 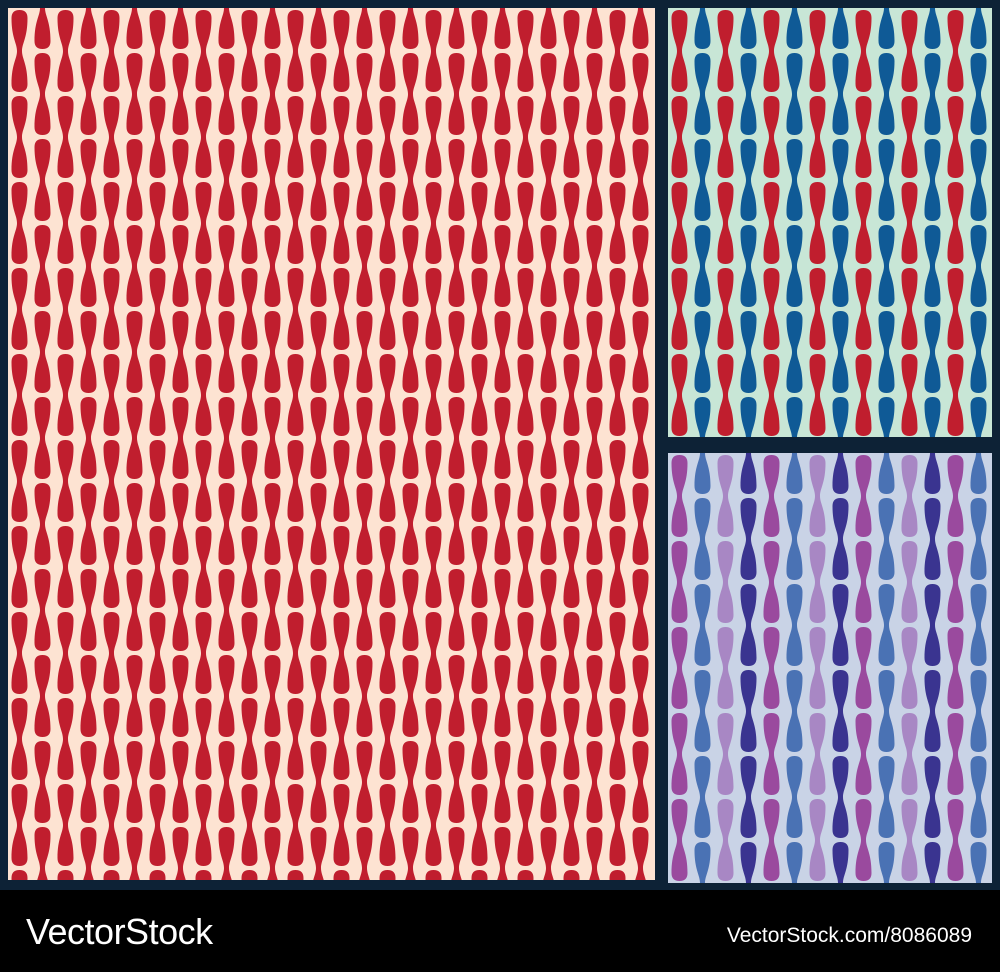 I want to click on footer, so click(x=500, y=931).